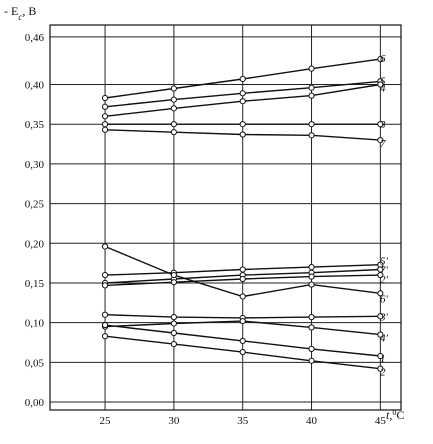 The image size is (433, 444). I want to click on series-2: 2, so click(243, 356).